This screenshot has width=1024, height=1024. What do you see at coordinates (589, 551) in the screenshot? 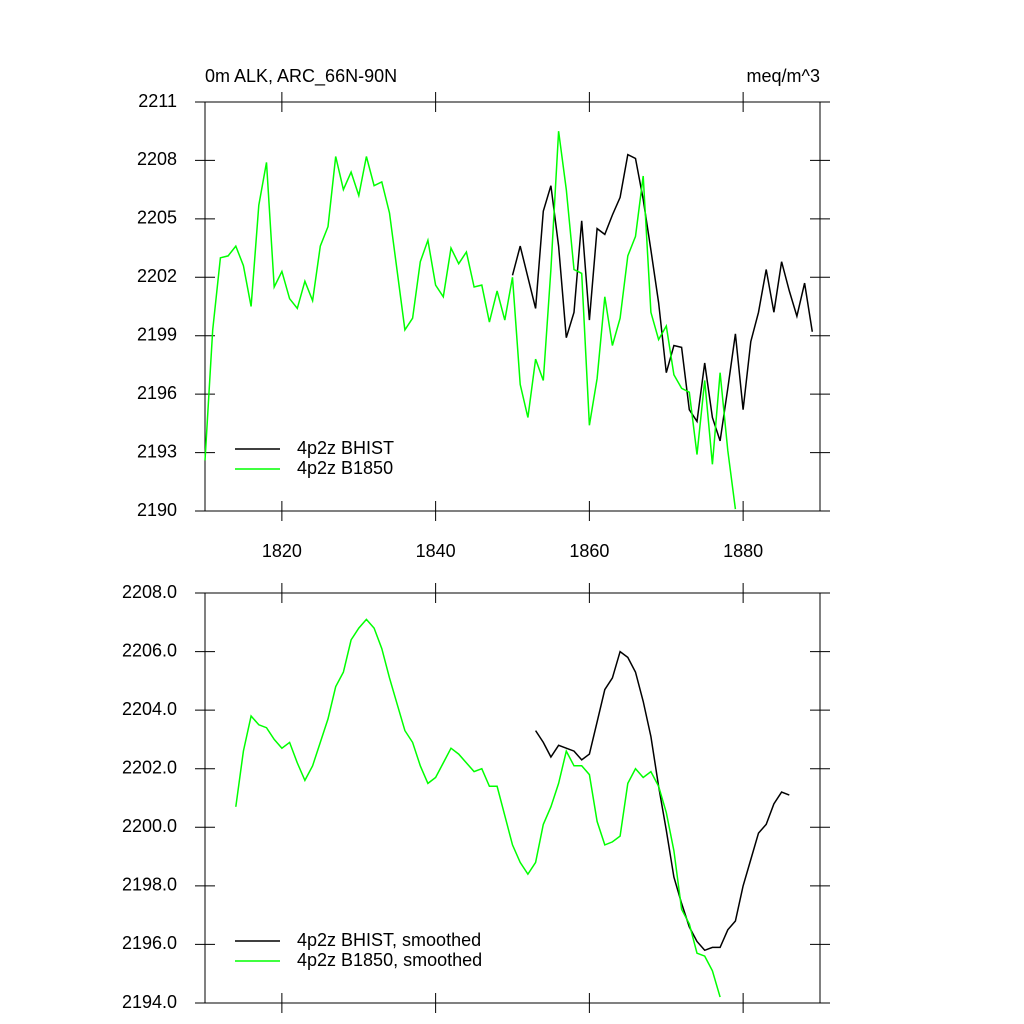
I see `x-tick-label: 1860` at bounding box center [589, 551].